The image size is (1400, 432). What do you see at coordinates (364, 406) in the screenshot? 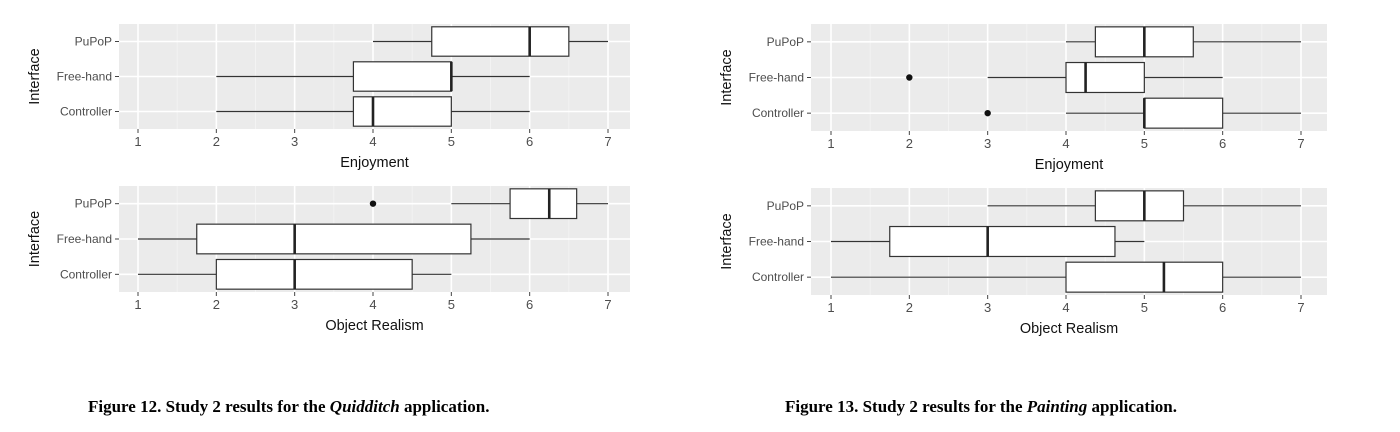
I see `figure-12-caption-italic: Quidditch` at bounding box center [364, 406].